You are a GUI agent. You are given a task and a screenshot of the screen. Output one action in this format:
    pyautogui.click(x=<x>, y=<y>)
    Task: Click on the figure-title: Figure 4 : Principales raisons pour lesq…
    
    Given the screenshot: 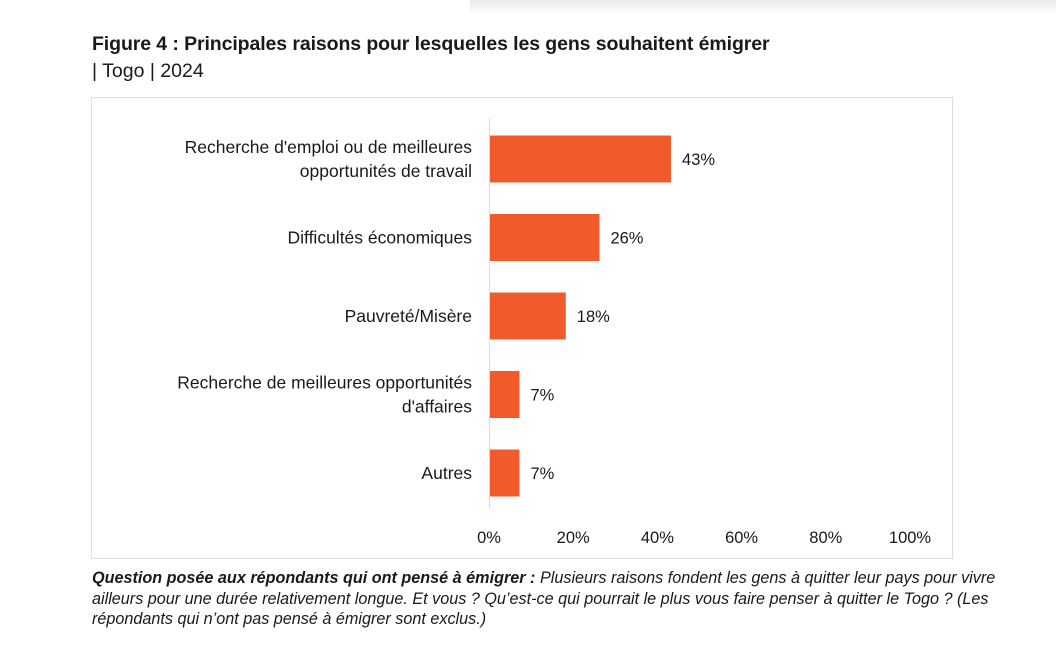 What is the action you would take?
    pyautogui.click(x=431, y=44)
    